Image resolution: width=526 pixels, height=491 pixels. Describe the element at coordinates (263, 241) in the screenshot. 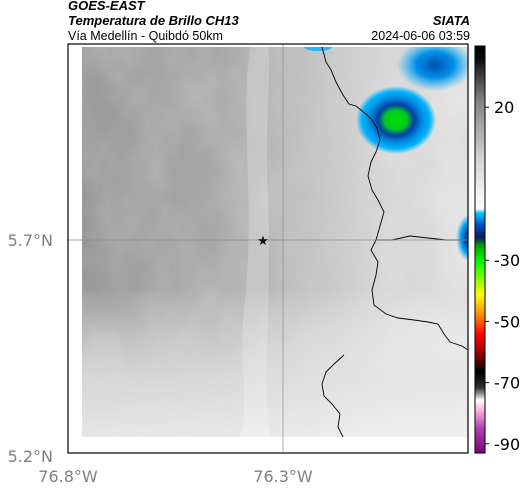

I see `star-icon: ★` at that location.